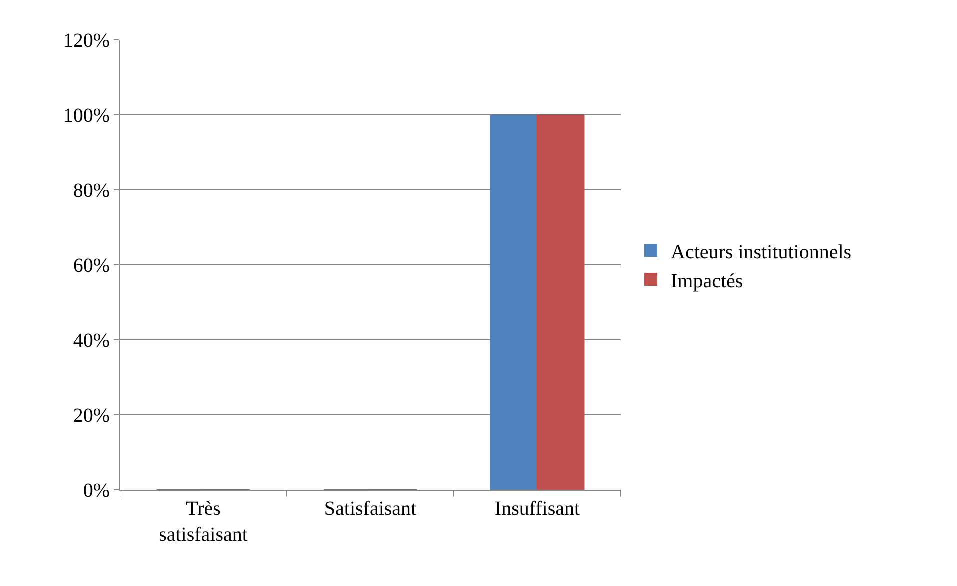 This screenshot has width=957, height=586. I want to click on legend-label: Acteurs institutionnels, so click(761, 252).